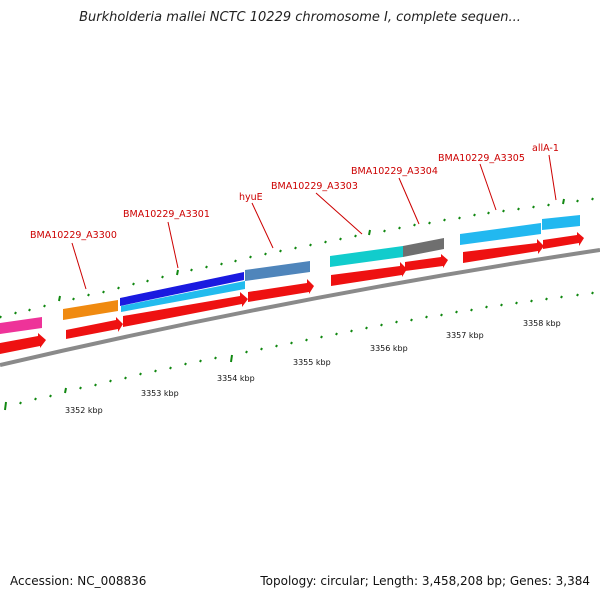 The height and width of the screenshot is (600, 600). What do you see at coordinates (21, 325) in the screenshot?
I see `gene-bar-pink` at bounding box center [21, 325].